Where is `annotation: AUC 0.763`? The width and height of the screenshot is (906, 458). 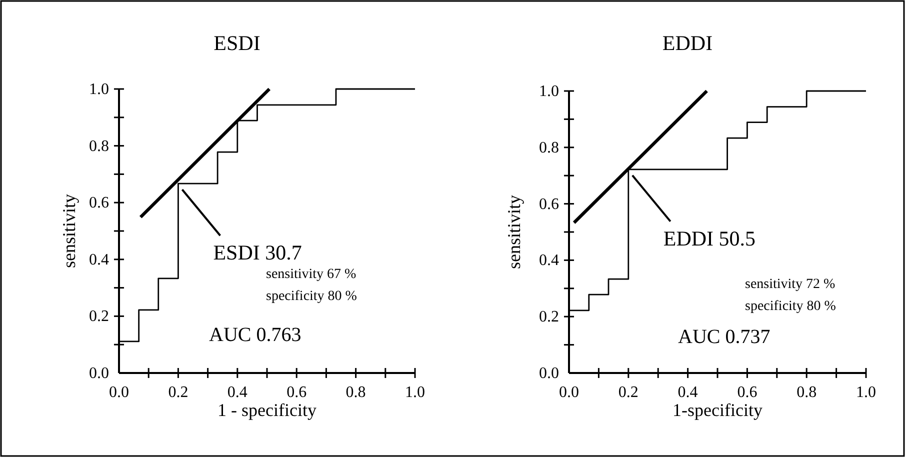 annotation: AUC 0.763 is located at coordinates (255, 335).